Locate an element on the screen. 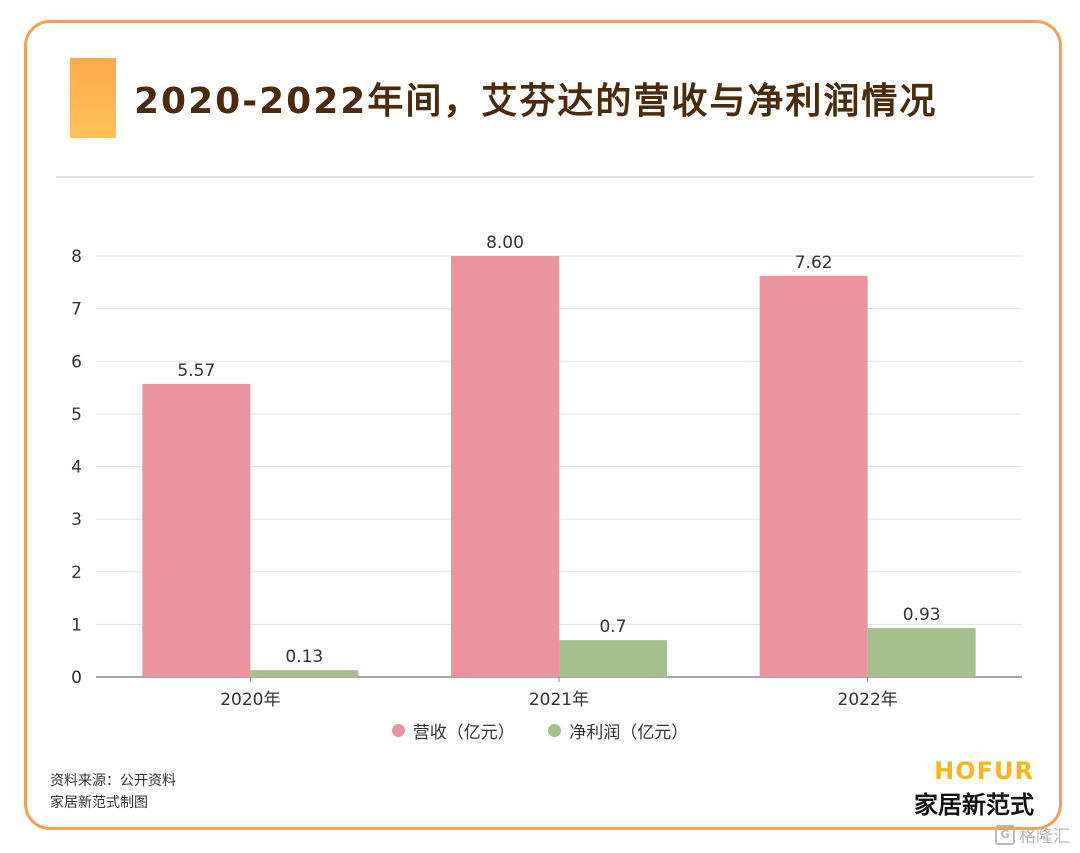 This screenshot has width=1080, height=853. legend-dot-net-profit is located at coordinates (555, 730).